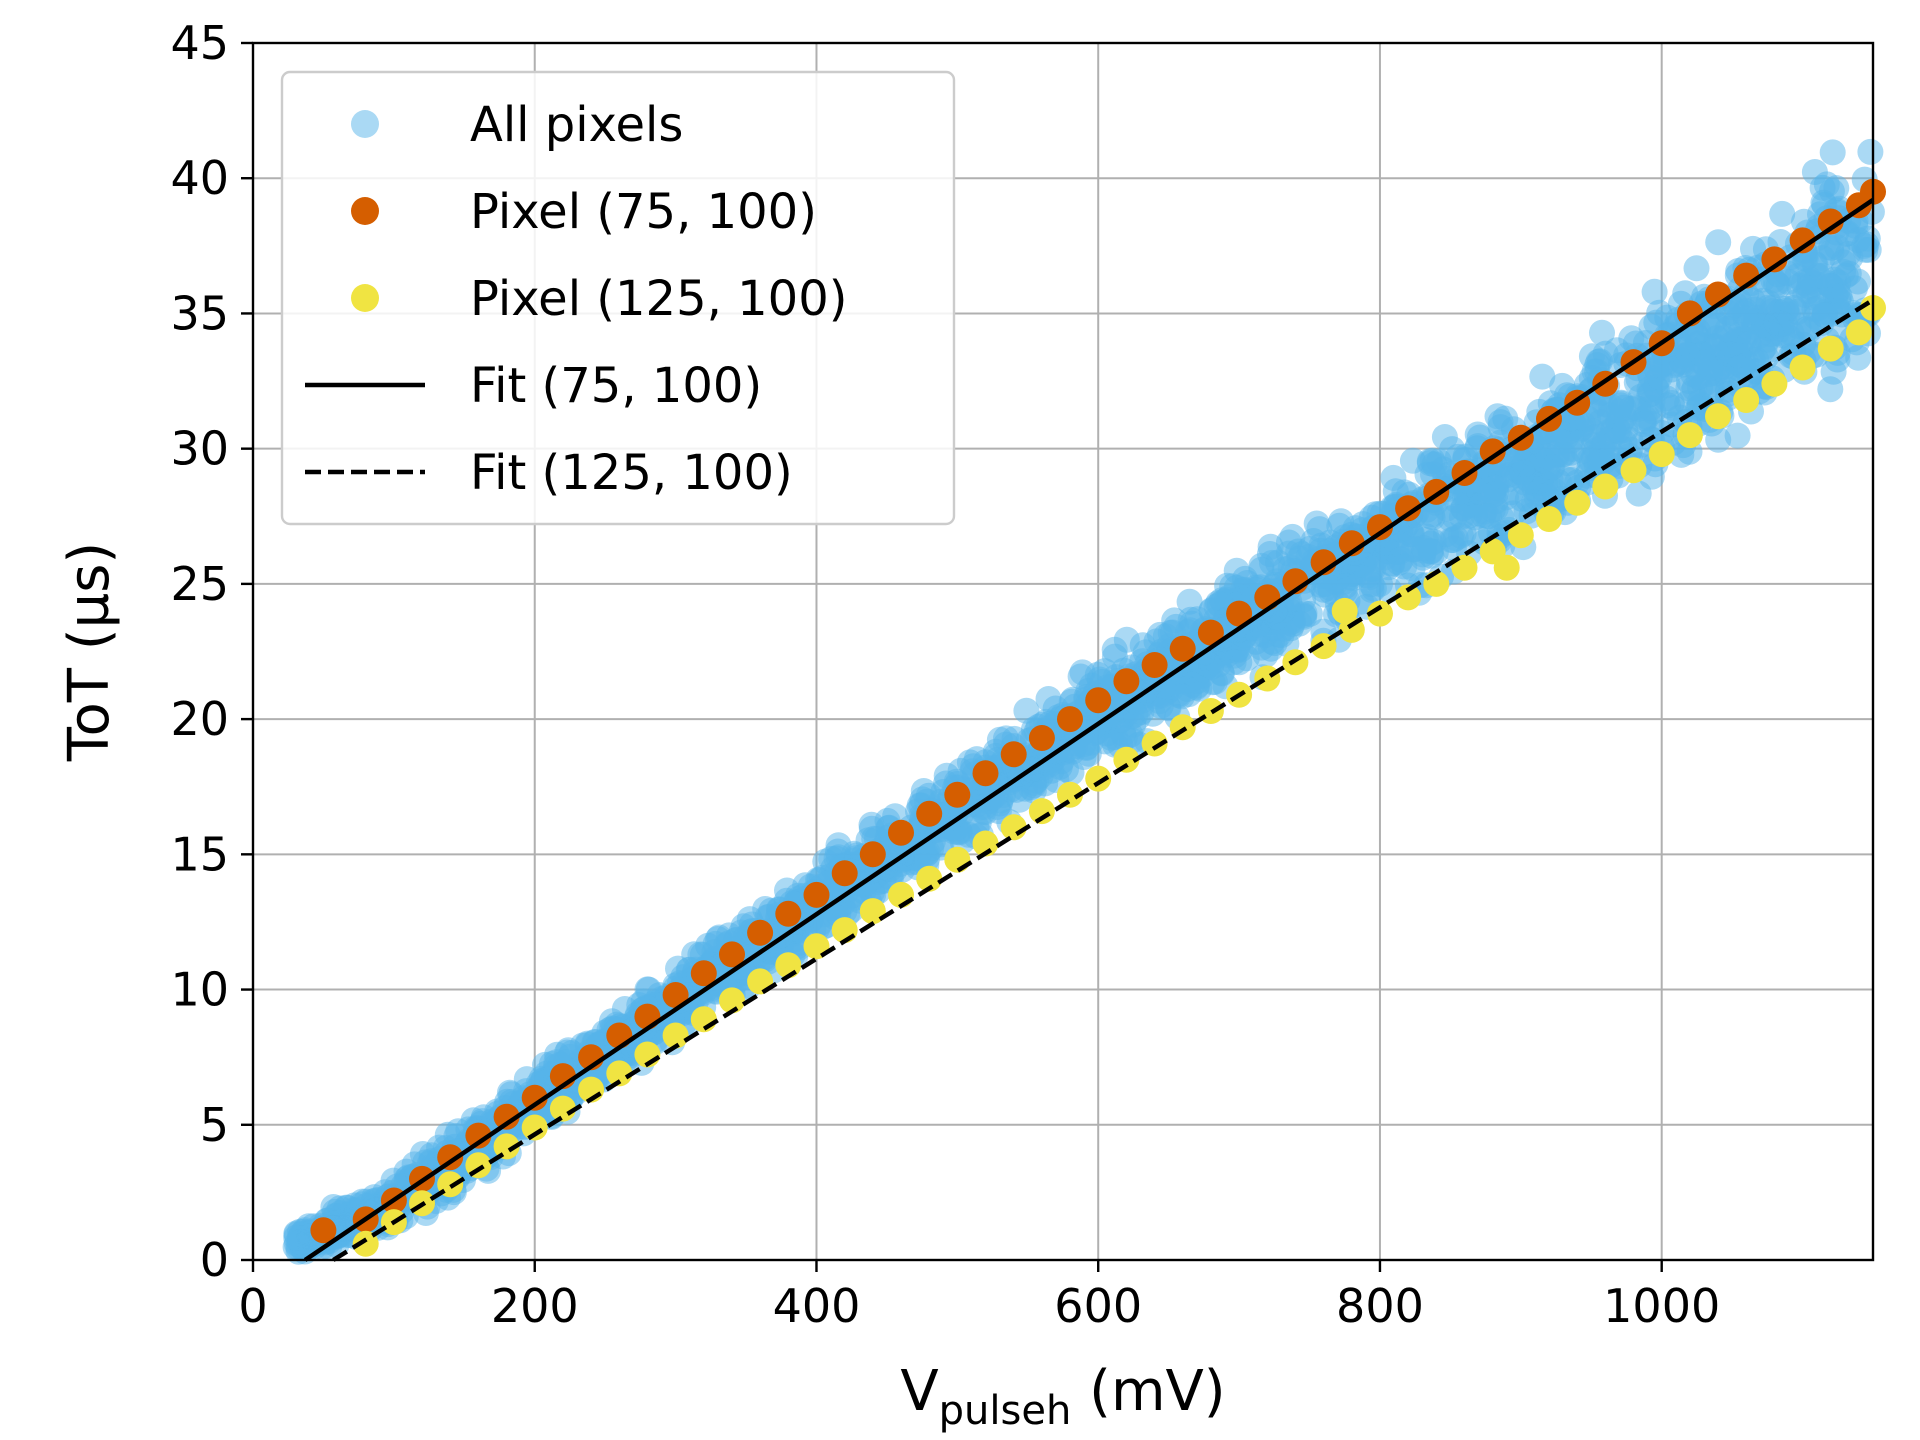 This screenshot has width=1920, height=1440. I want to click on y-tick-label: 20, so click(199, 719).